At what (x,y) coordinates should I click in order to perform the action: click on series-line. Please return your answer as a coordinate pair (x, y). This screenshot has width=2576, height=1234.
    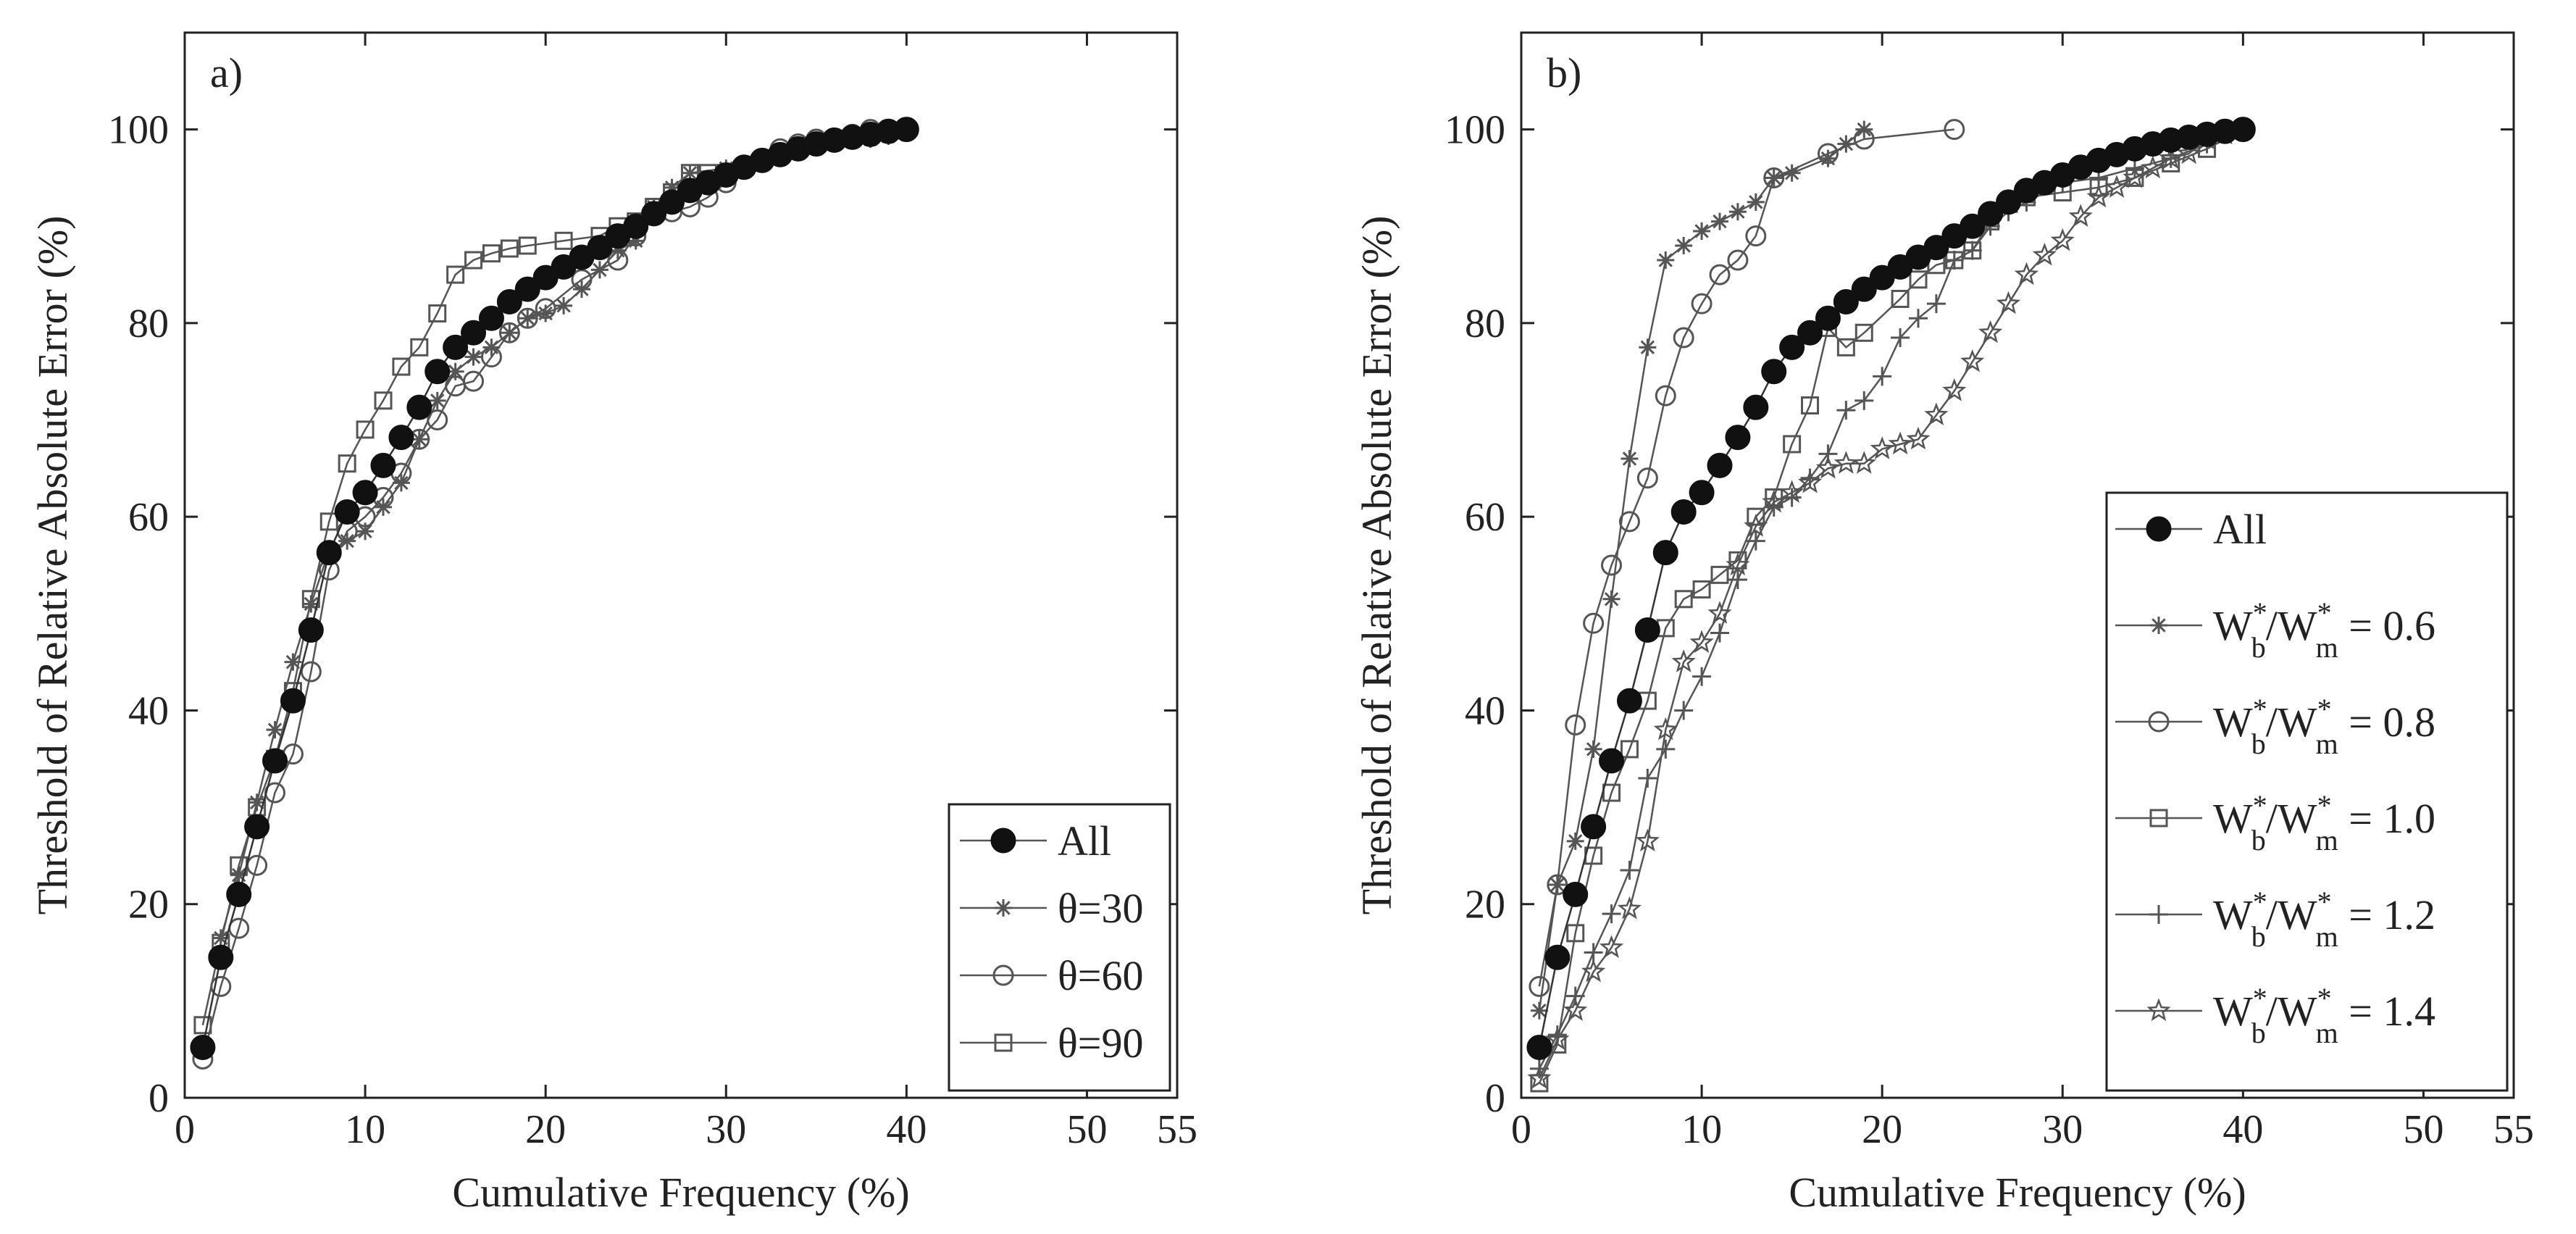
    Looking at the image, I should click on (1701, 569).